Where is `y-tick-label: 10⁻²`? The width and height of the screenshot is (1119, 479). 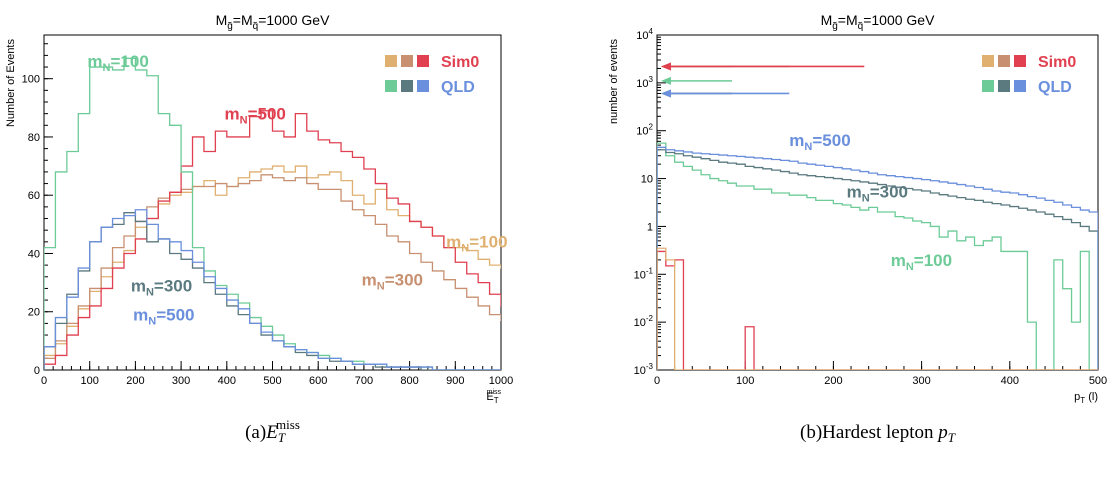
y-tick-label: 10⁻² is located at coordinates (644, 321).